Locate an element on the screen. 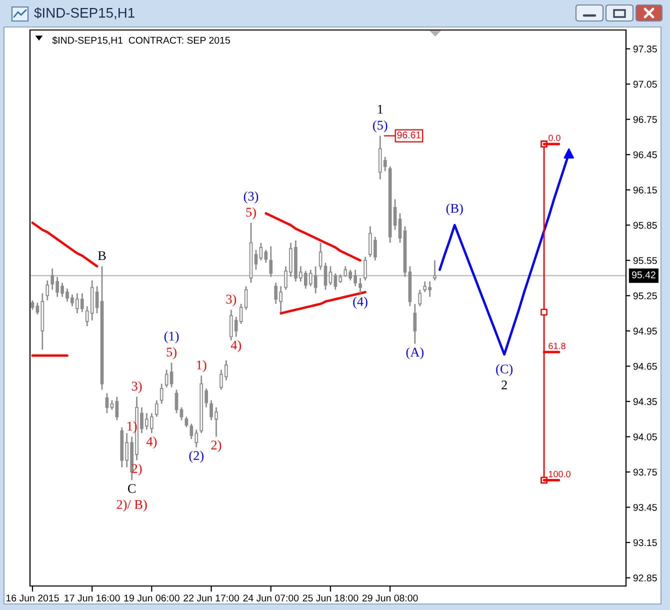  y-tick-label: 95.25 is located at coordinates (645, 296).